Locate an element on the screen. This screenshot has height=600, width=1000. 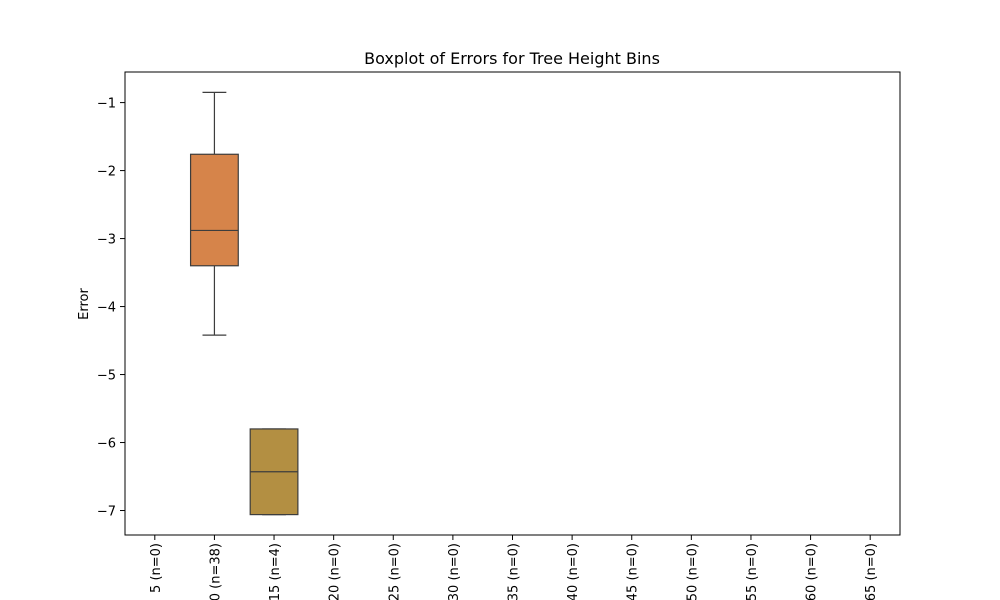
y-tick-label: −7 is located at coordinates (106, 512).